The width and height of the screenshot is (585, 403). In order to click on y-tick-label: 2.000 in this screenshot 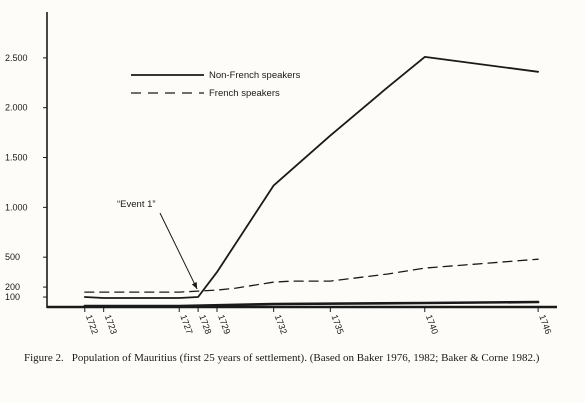, I will do `click(16, 108)`.